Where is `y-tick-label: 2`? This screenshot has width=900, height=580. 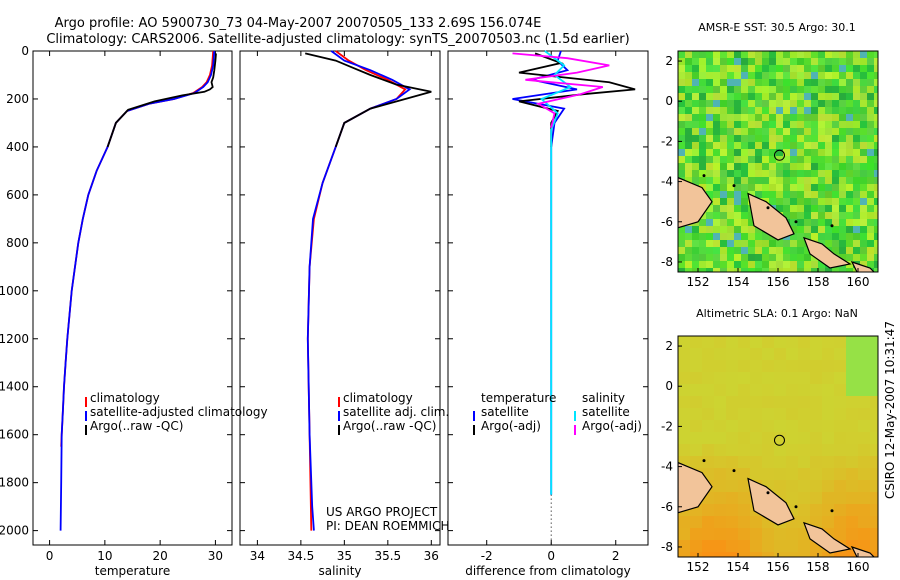 y-tick-label: 2 is located at coordinates (669, 61).